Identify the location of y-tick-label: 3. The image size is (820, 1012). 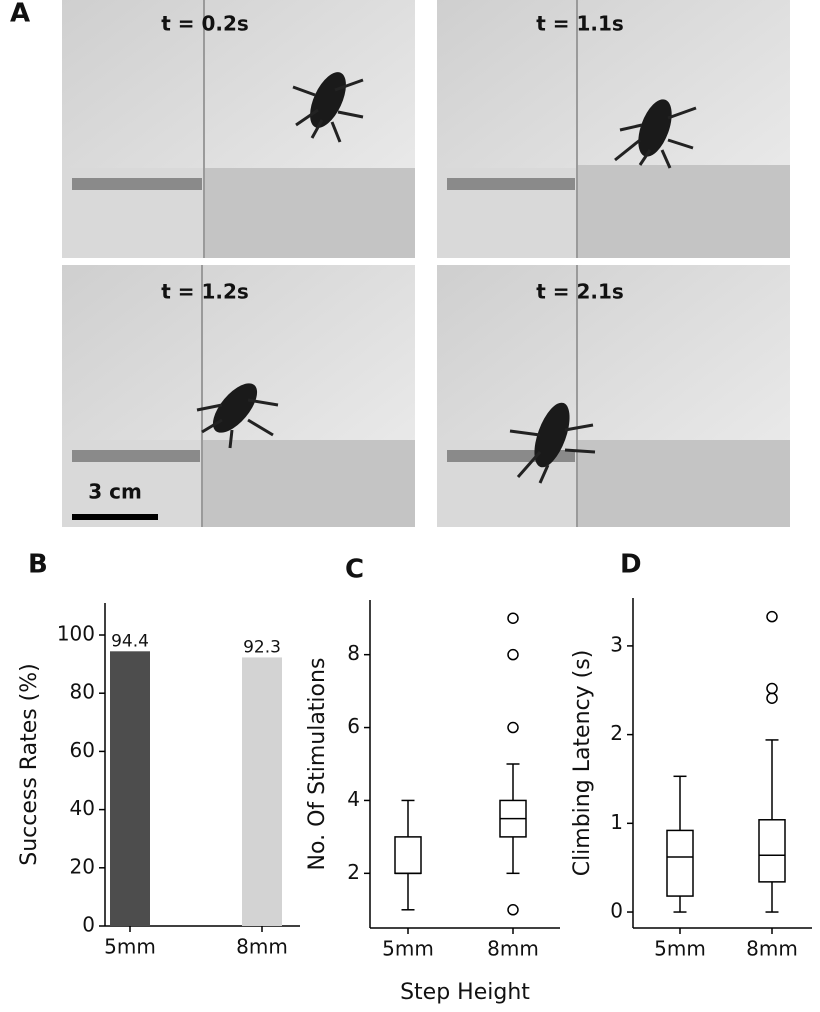
(616, 644).